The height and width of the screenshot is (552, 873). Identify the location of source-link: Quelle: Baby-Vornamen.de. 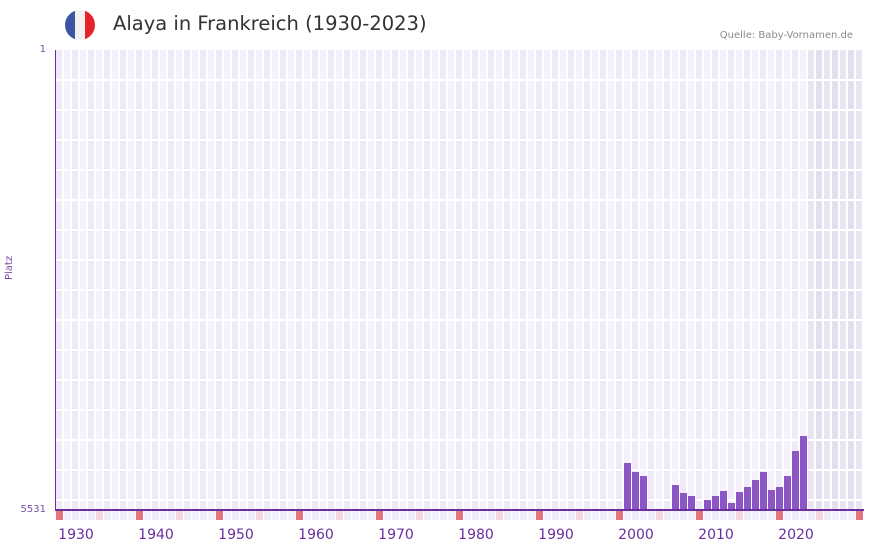
(786, 35).